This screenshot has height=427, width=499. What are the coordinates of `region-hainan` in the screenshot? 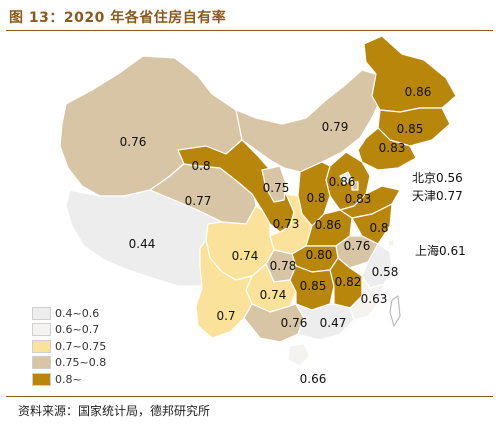 It's located at (299, 355).